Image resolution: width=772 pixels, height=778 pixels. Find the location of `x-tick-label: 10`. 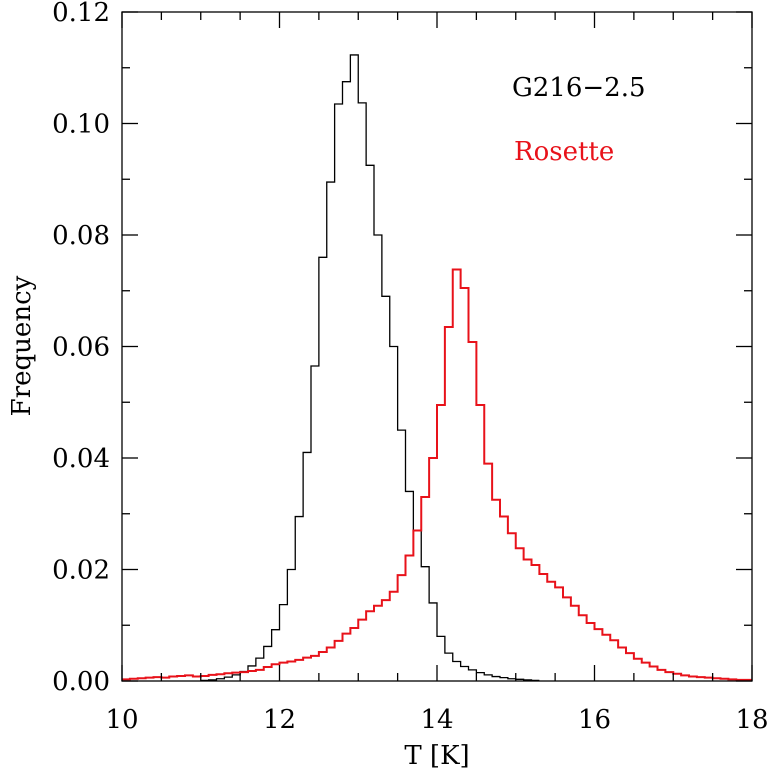

x-tick-label: 10 is located at coordinates (121, 720).